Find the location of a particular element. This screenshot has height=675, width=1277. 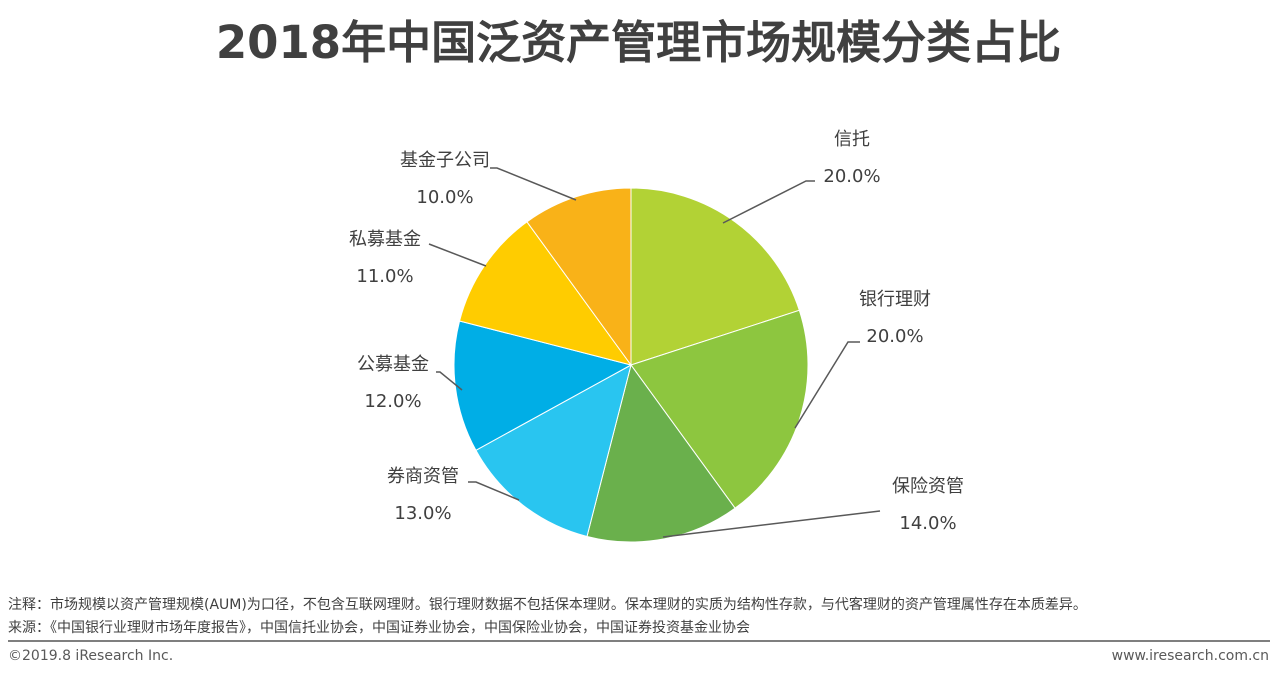

leader-line-trust is located at coordinates (768, 202).